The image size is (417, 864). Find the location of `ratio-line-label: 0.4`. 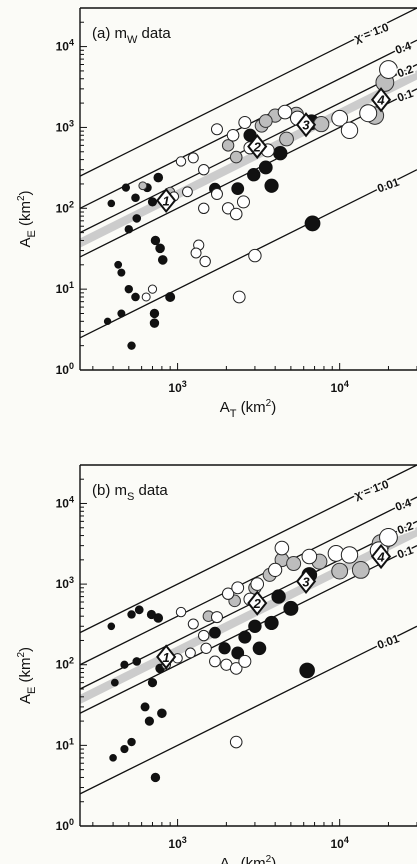

ratio-line-label: 0.4 is located at coordinates (404, 48).